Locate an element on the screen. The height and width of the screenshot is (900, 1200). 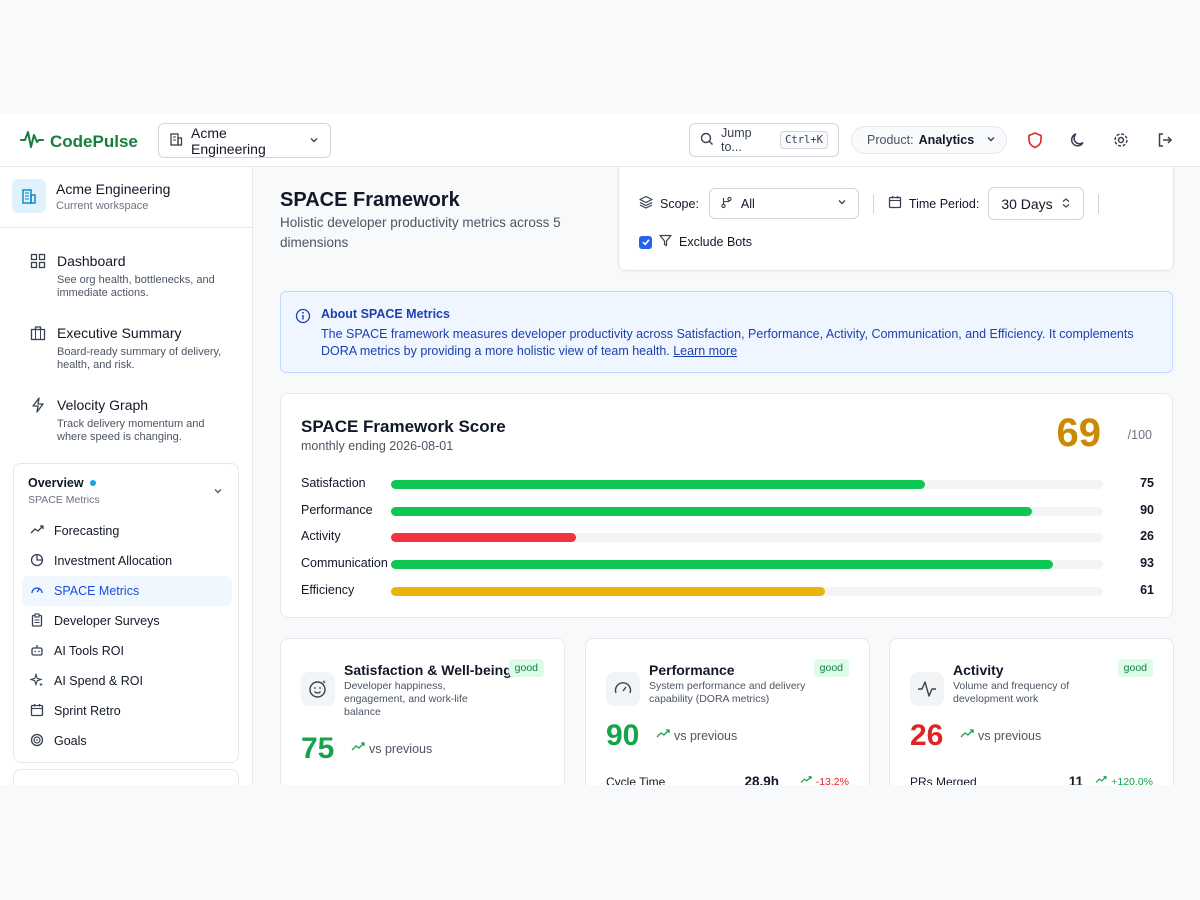
time-period-select: 30 Days is located at coordinates (1036, 203).